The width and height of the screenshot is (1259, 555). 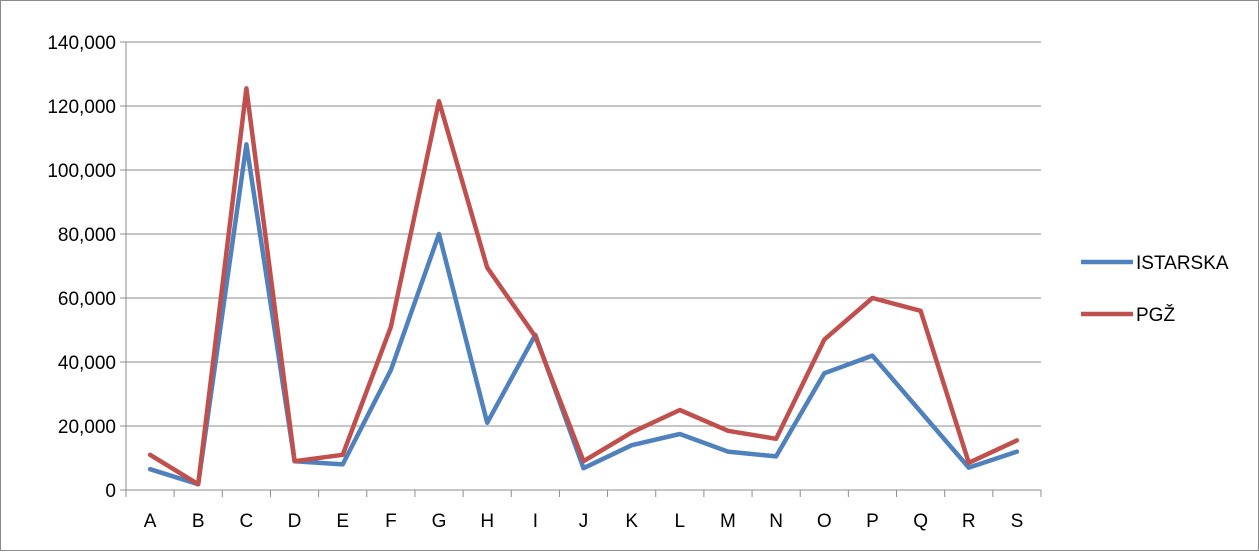 What do you see at coordinates (1155, 289) in the screenshot?
I see `legend: ISTARSKA PGŽ` at bounding box center [1155, 289].